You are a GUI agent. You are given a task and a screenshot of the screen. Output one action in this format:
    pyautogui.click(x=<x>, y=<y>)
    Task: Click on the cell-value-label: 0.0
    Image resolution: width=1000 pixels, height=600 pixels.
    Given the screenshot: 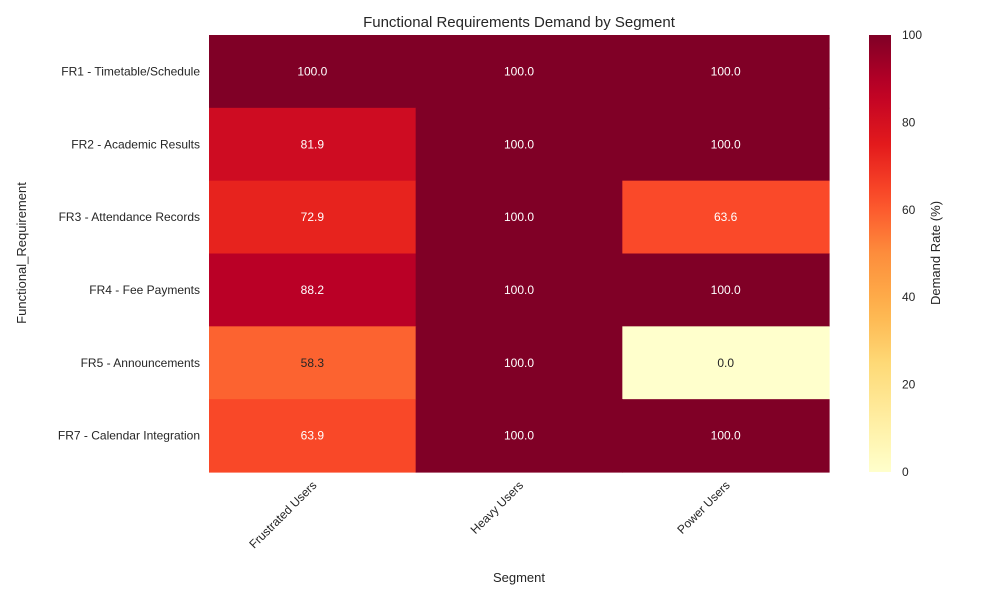 What is the action you would take?
    pyautogui.click(x=725, y=363)
    